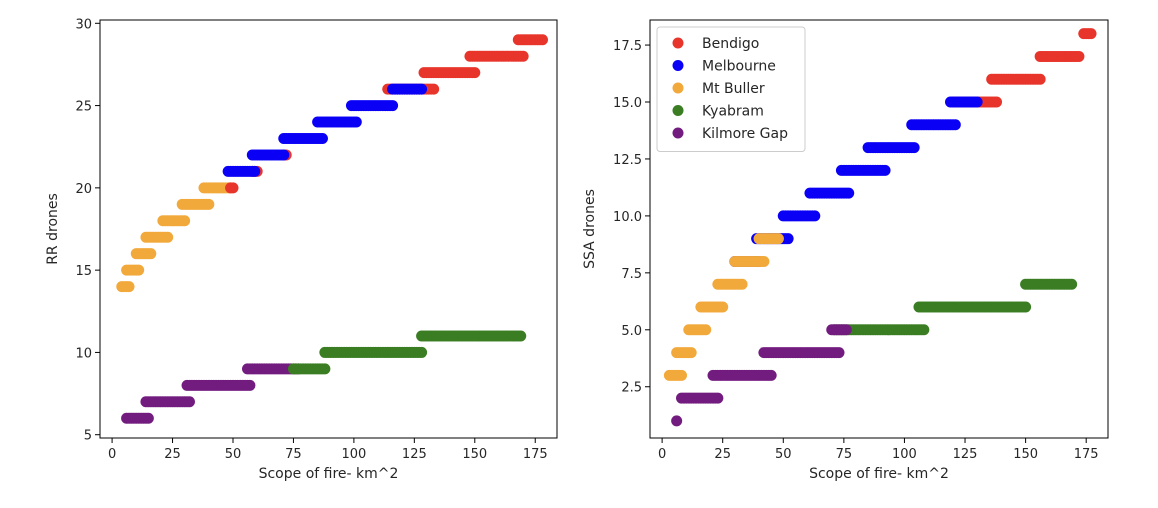  I want to click on legend-box, so click(731, 89).